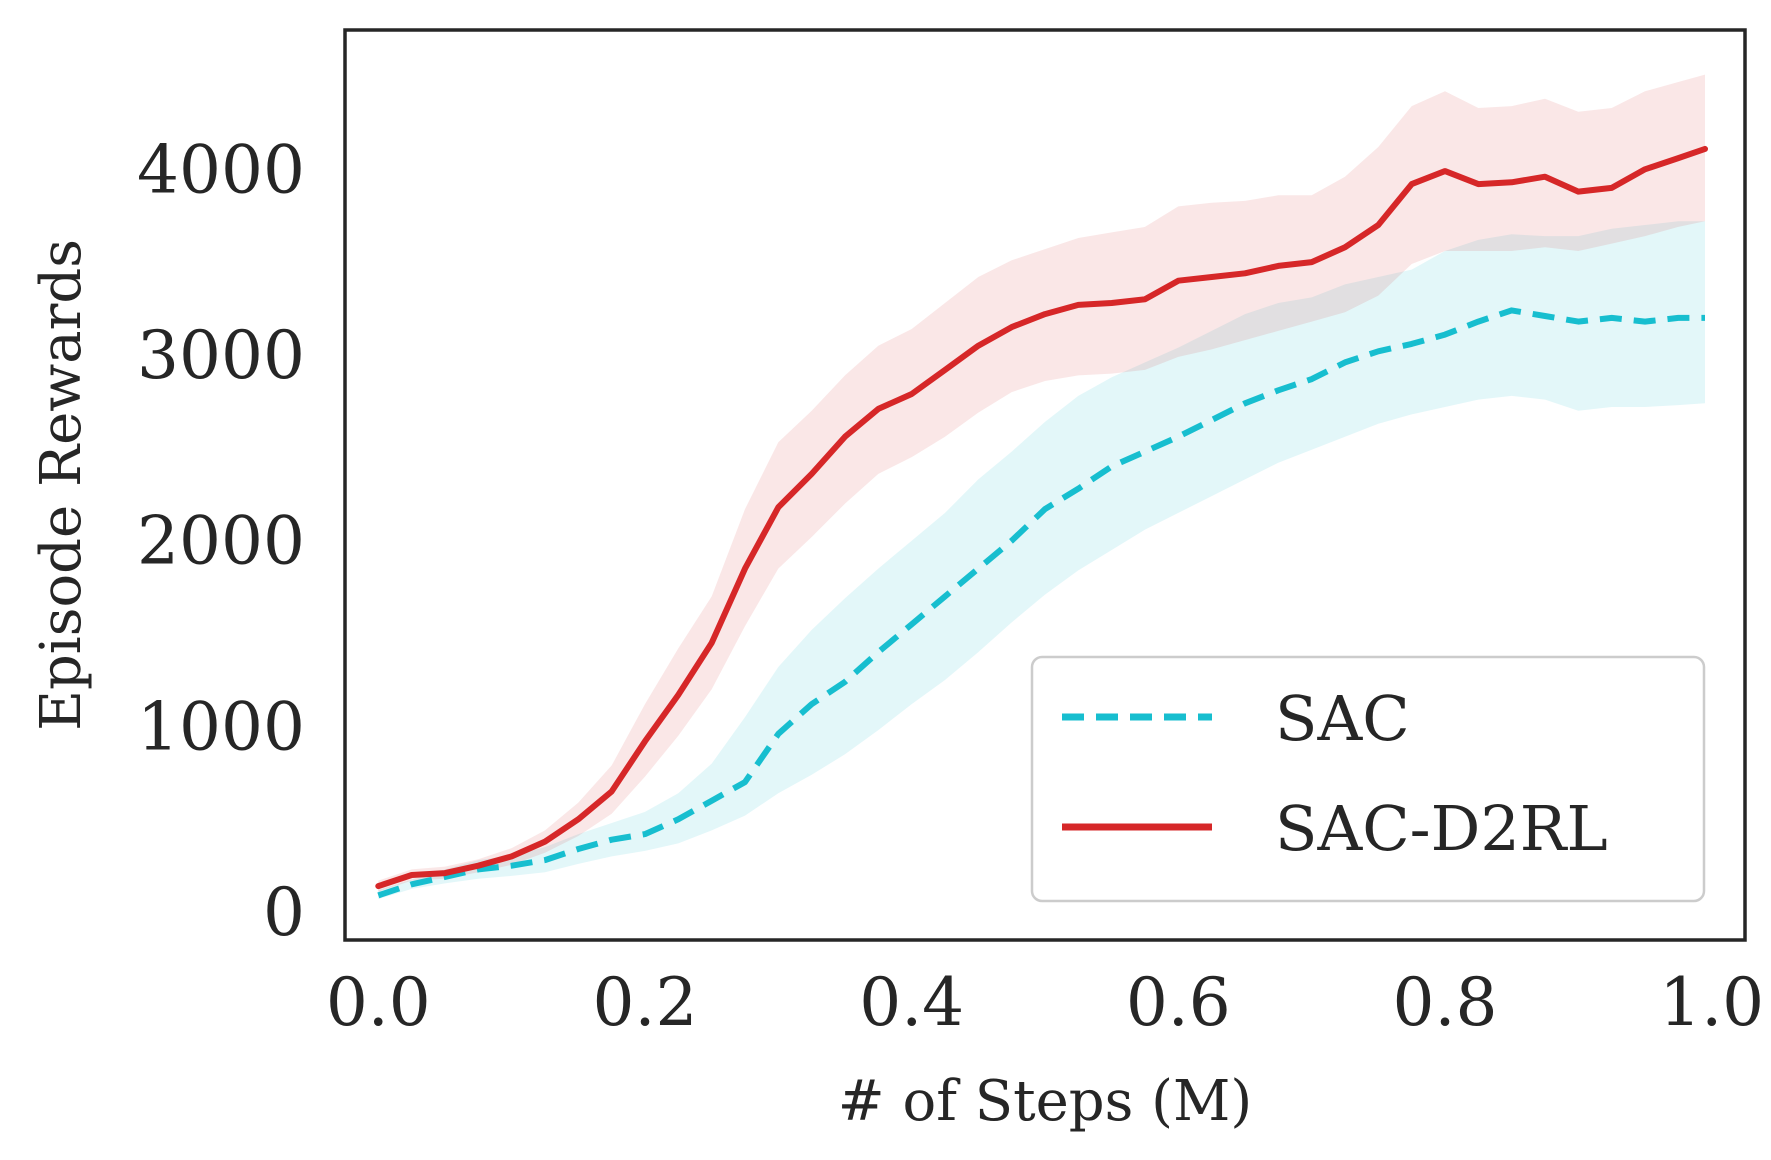  What do you see at coordinates (61, 485) in the screenshot?
I see `y-axis-title: Episode Rewards` at bounding box center [61, 485].